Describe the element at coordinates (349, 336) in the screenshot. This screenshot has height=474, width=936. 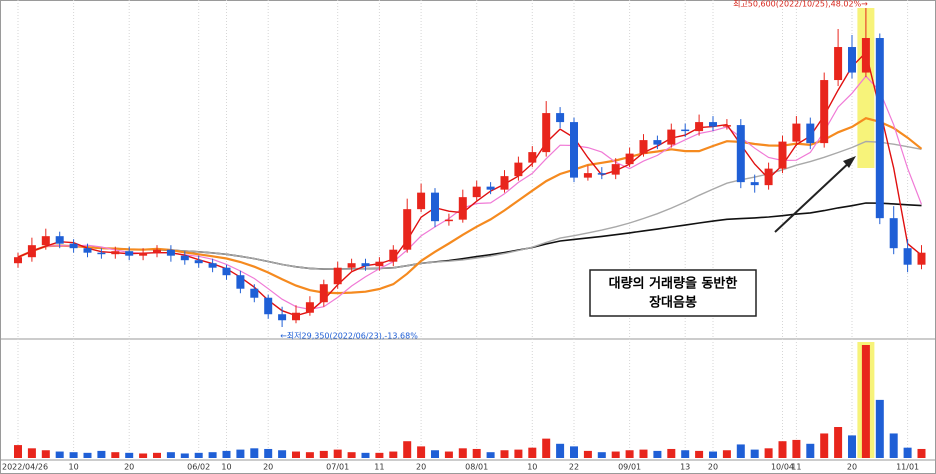
I see `low-annotation: ←최저29,350(2022/06/23),-13.68%` at that location.